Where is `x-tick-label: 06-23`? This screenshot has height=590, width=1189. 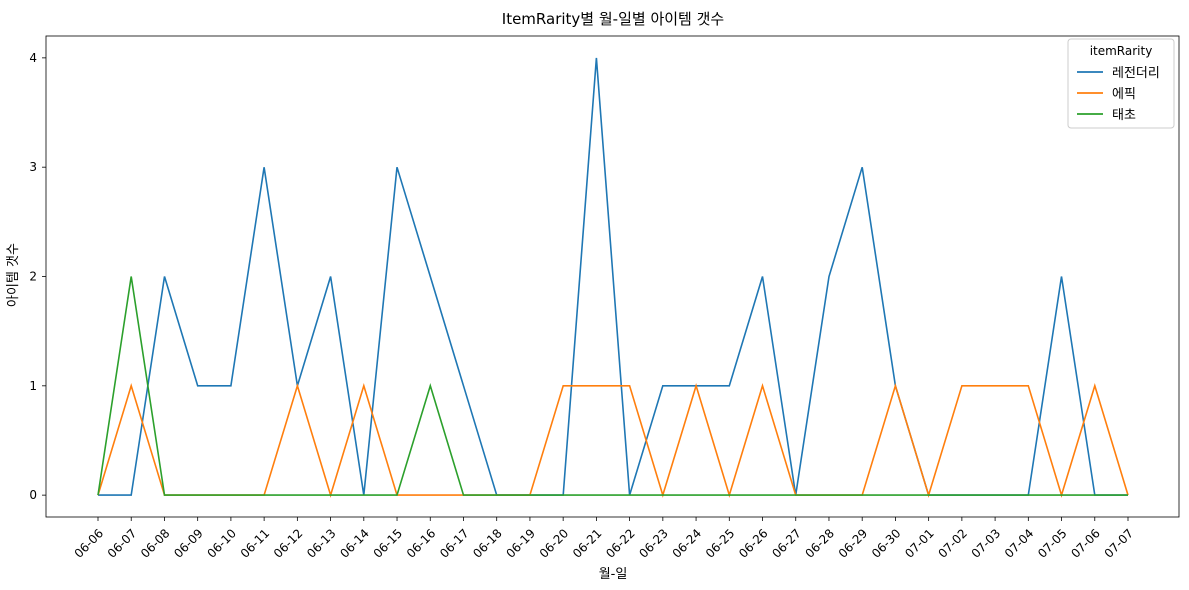 x-tick-label: 06-23 is located at coordinates (653, 543).